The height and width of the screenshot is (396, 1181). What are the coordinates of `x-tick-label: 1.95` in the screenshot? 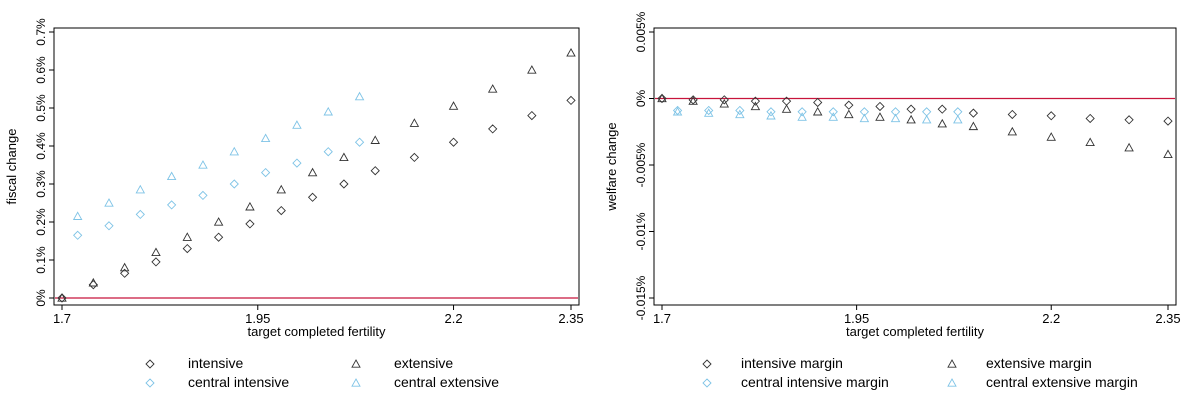 It's located at (257, 318).